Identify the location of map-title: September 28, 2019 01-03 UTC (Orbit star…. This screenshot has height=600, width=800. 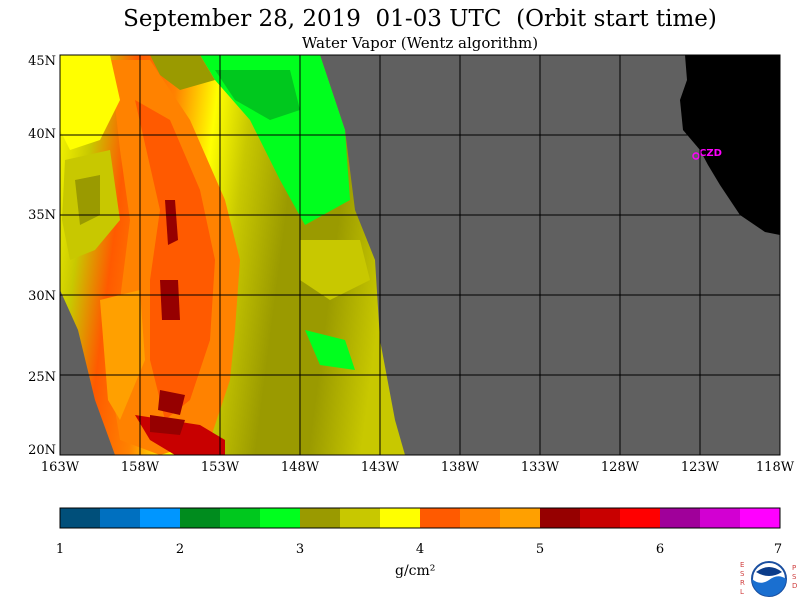
(420, 19).